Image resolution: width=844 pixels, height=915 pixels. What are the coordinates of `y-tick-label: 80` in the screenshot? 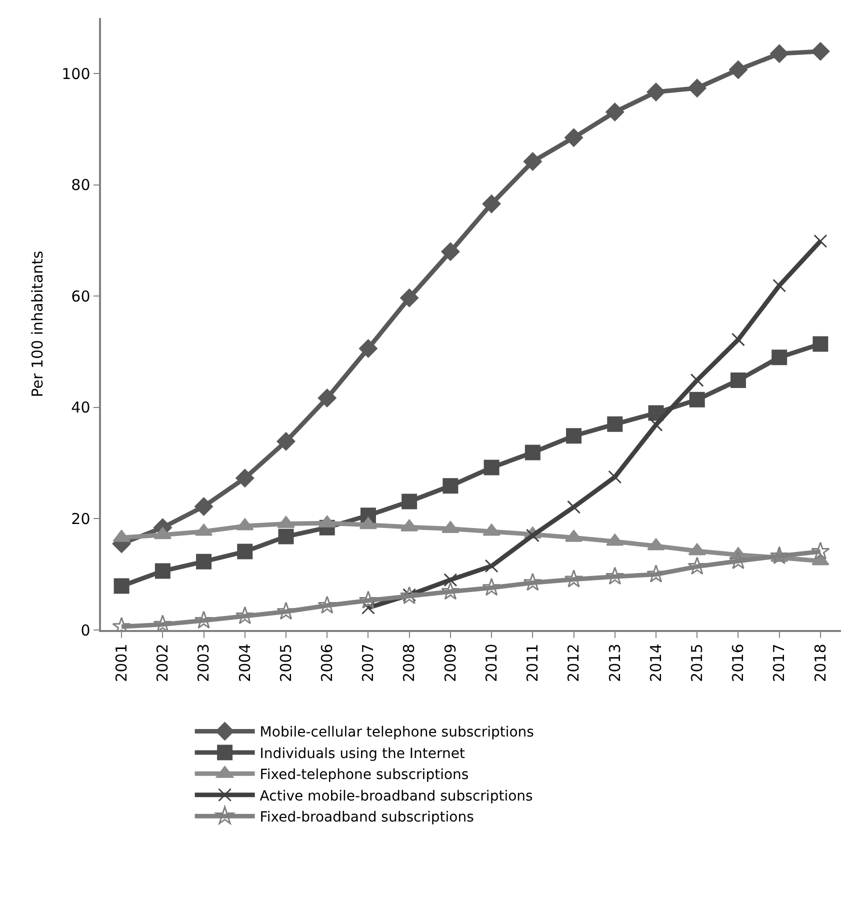 It's located at (80, 185).